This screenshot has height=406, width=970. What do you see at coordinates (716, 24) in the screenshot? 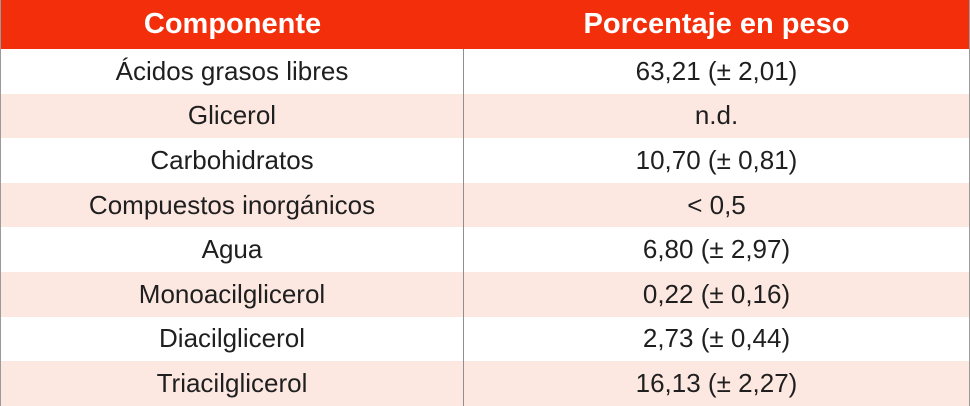
I see `header-percentage: Porcentaje en peso` at bounding box center [716, 24].